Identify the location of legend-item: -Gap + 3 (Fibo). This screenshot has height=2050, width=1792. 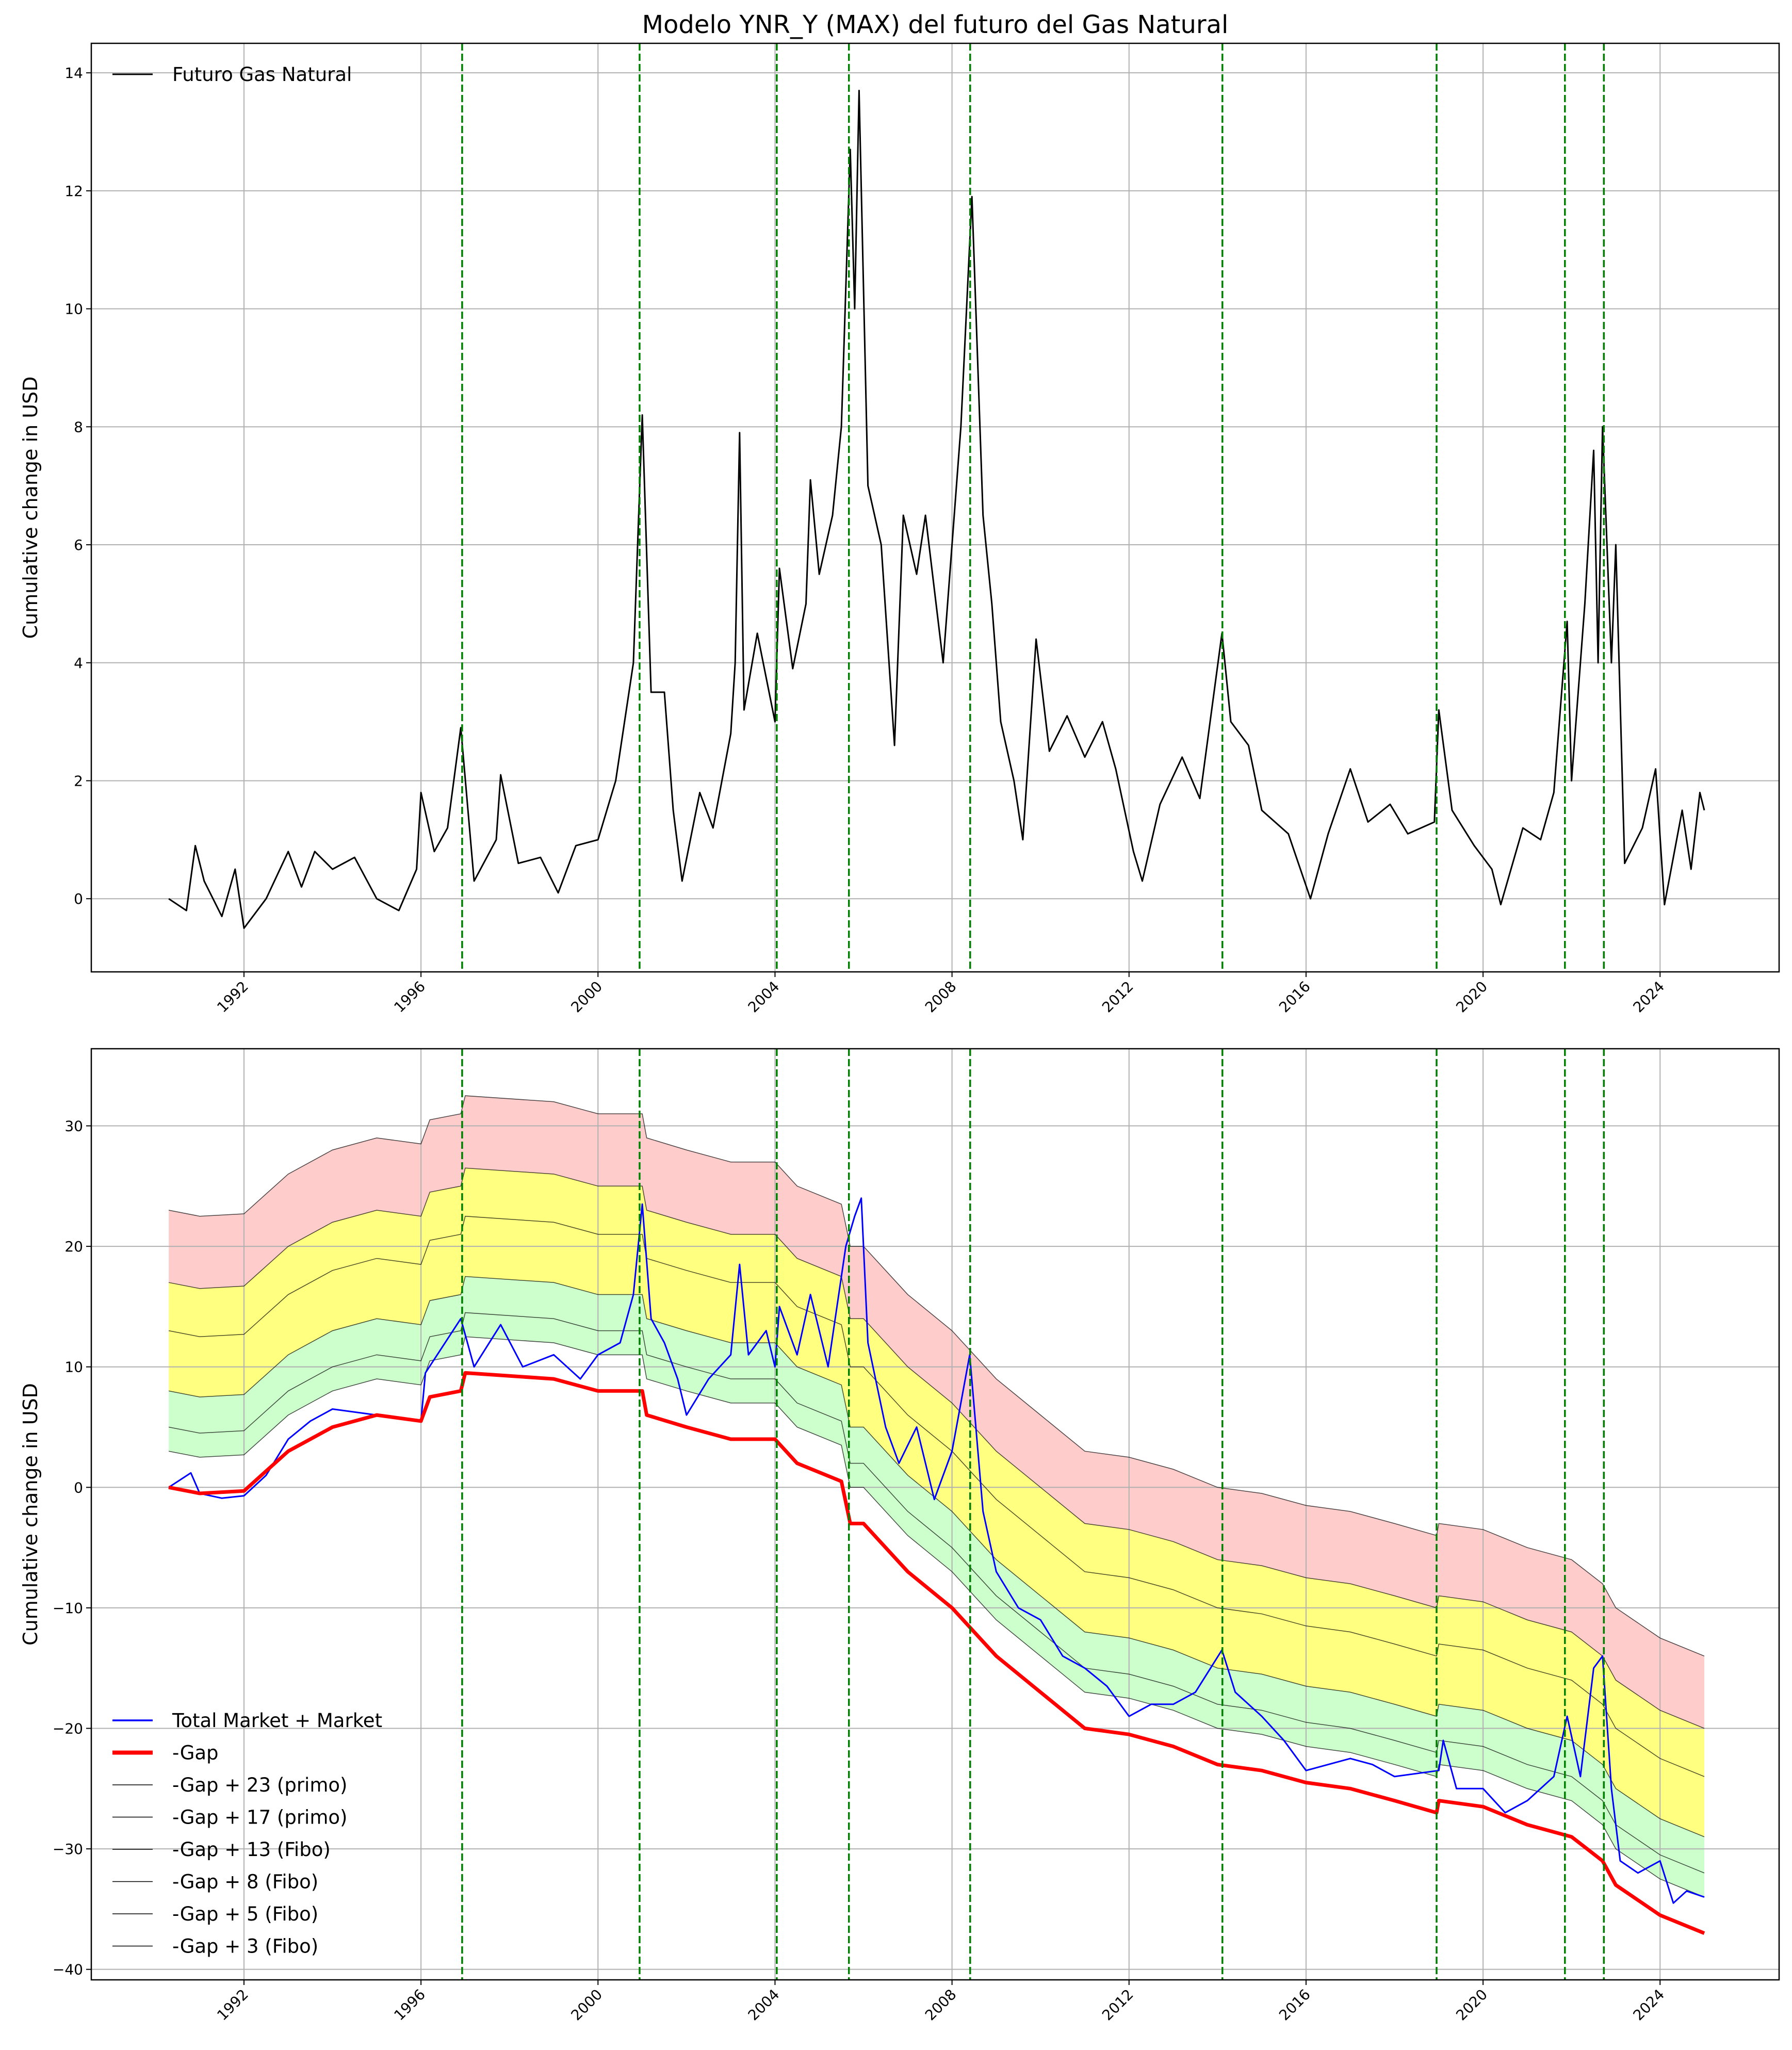
(215, 1946).